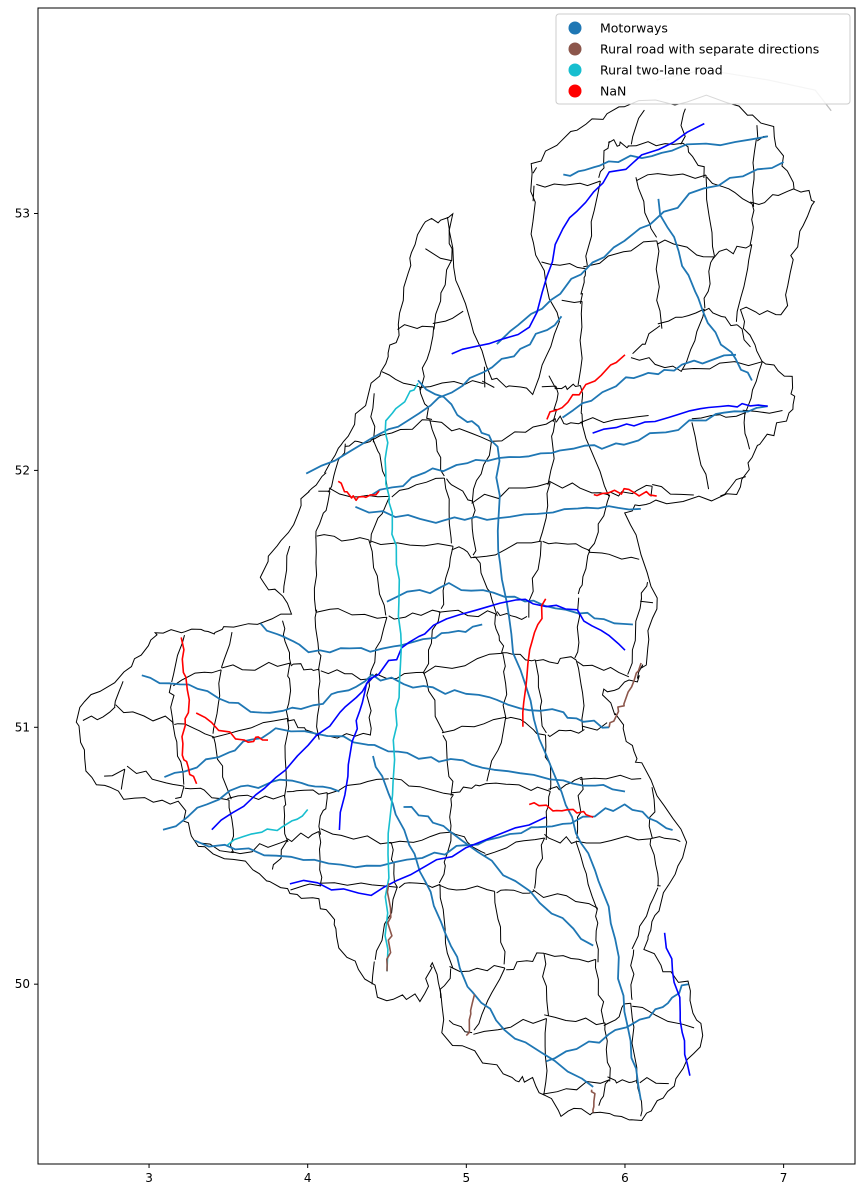  I want to click on legend-marker-motorways, so click(575, 28).